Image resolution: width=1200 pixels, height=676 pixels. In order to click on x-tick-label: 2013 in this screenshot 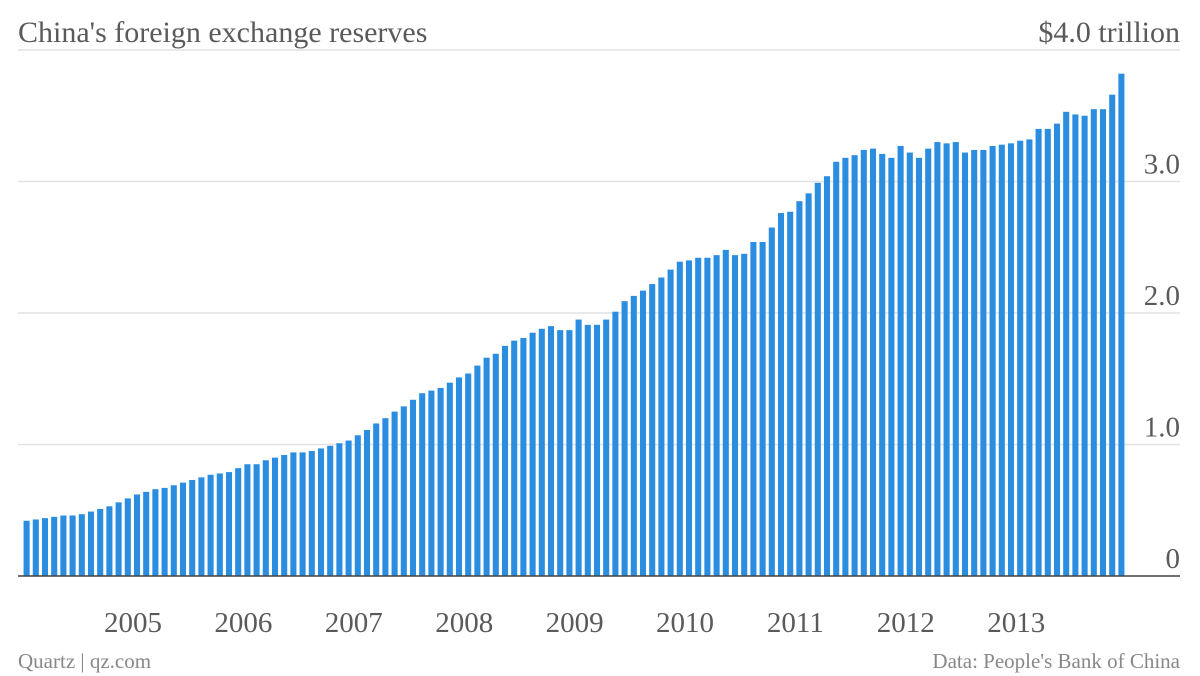, I will do `click(1016, 623)`.